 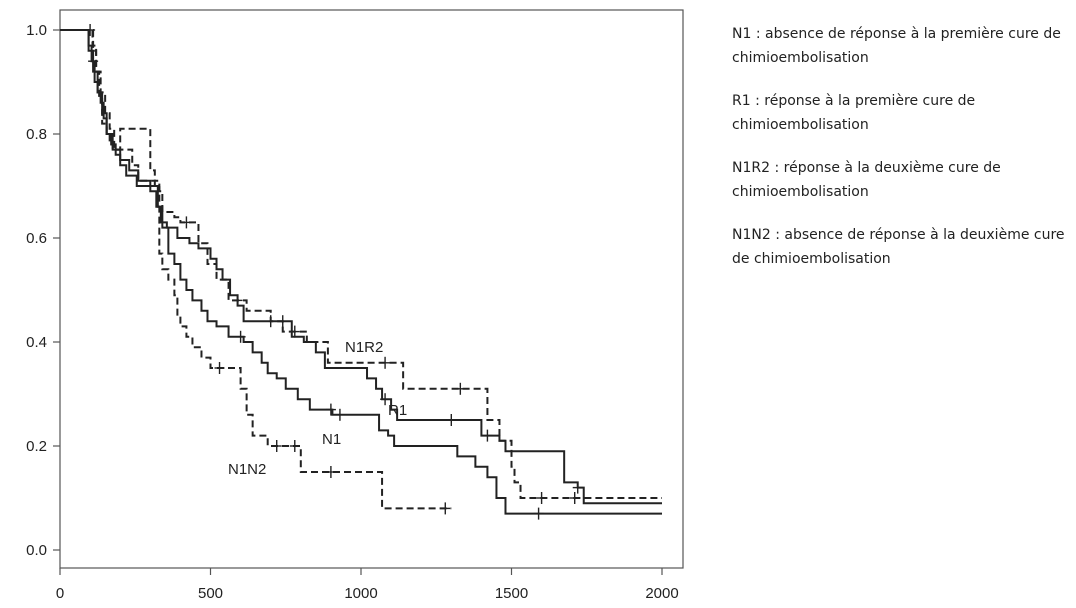 I want to click on x-tick-label: 1500, so click(x=511, y=593).